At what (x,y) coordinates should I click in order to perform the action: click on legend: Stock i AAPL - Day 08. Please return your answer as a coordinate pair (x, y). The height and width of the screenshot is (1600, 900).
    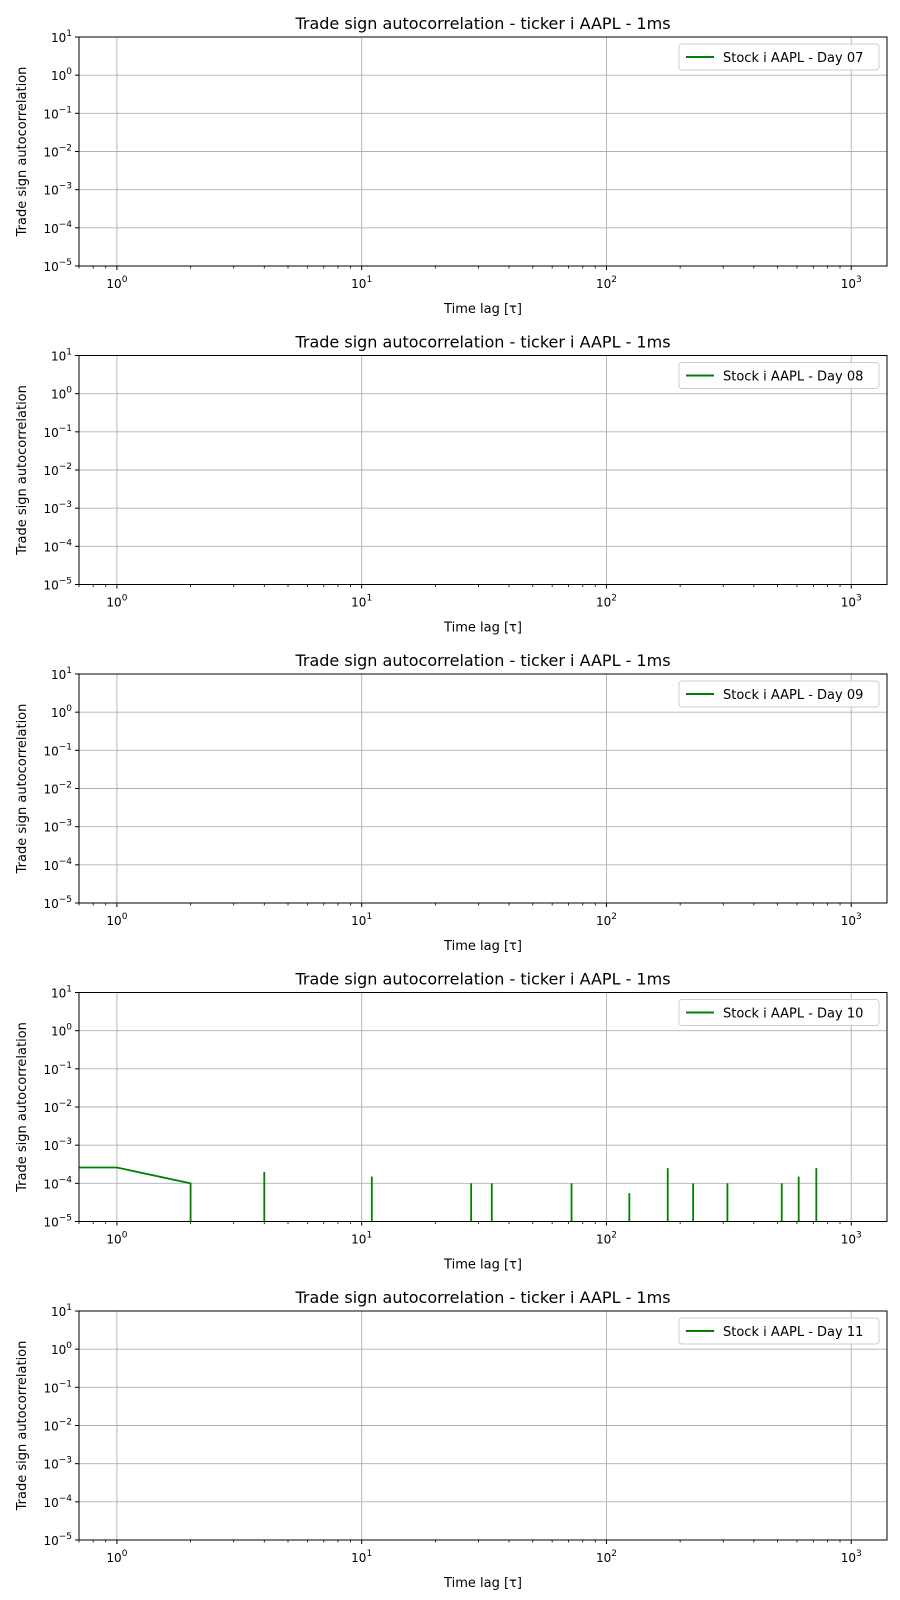
    Looking at the image, I should click on (779, 375).